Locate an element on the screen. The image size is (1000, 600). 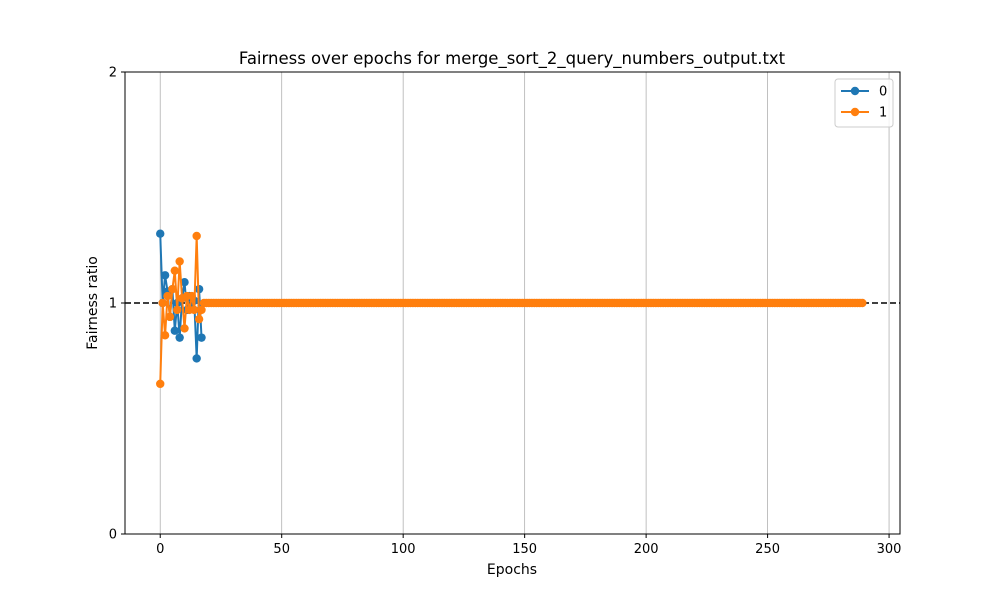
legend: 01 is located at coordinates (864, 103).